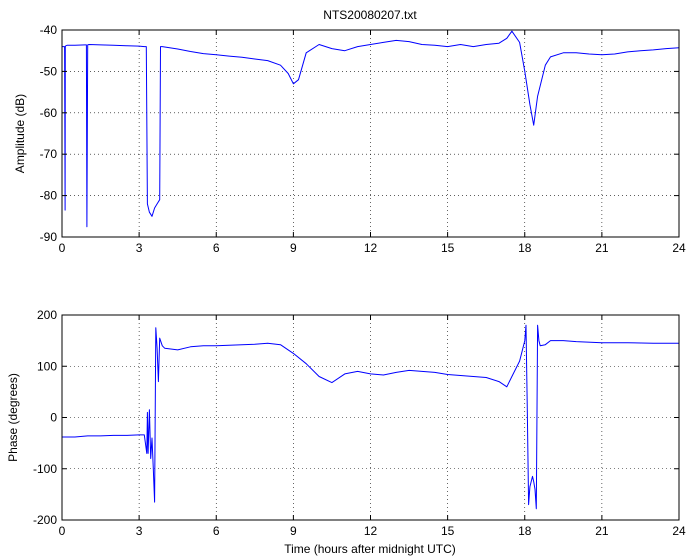 The image size is (693, 560). I want to click on amplitude-x-tick-label: 0, so click(62, 248).